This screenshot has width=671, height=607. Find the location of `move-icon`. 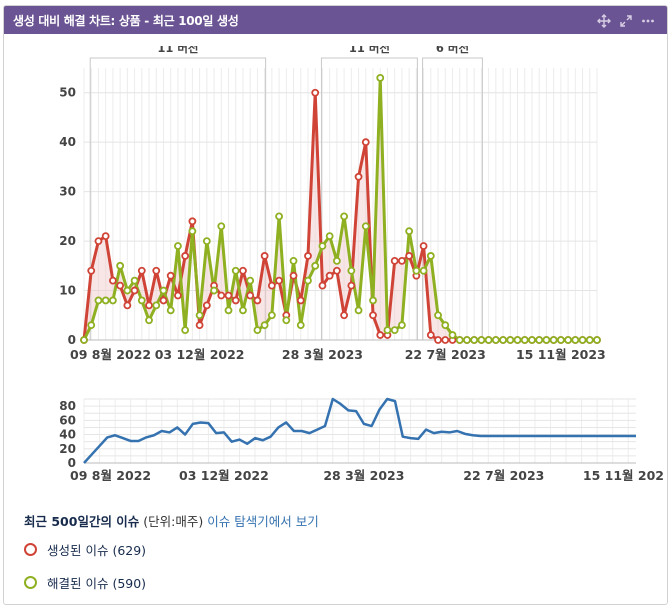

move-icon is located at coordinates (604, 20).